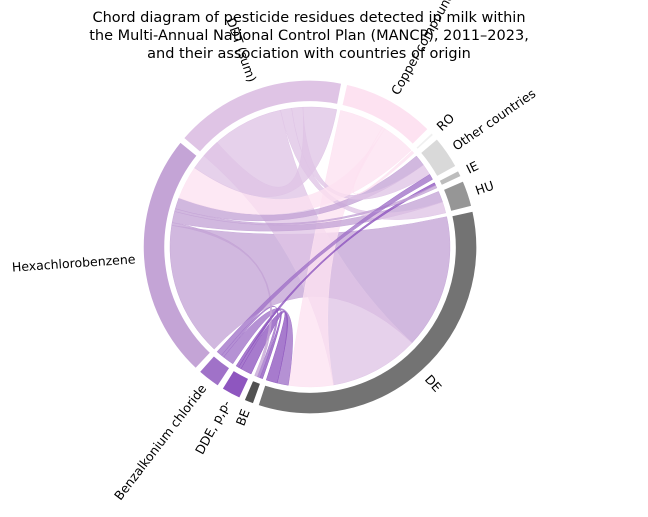 This screenshot has width=648, height=517. Describe the element at coordinates (160, 442) in the screenshot. I see `segment-label-bac: Benzalkonium chloride` at that location.